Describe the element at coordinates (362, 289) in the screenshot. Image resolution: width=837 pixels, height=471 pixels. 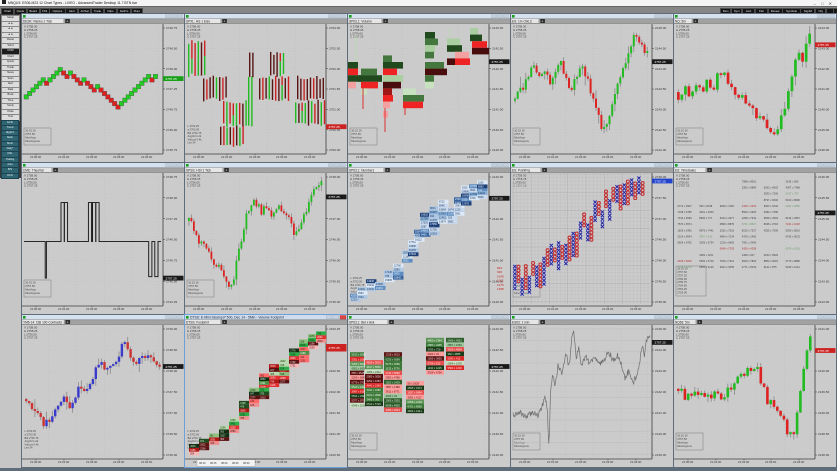
I see `svg-text: 16692` at that location.